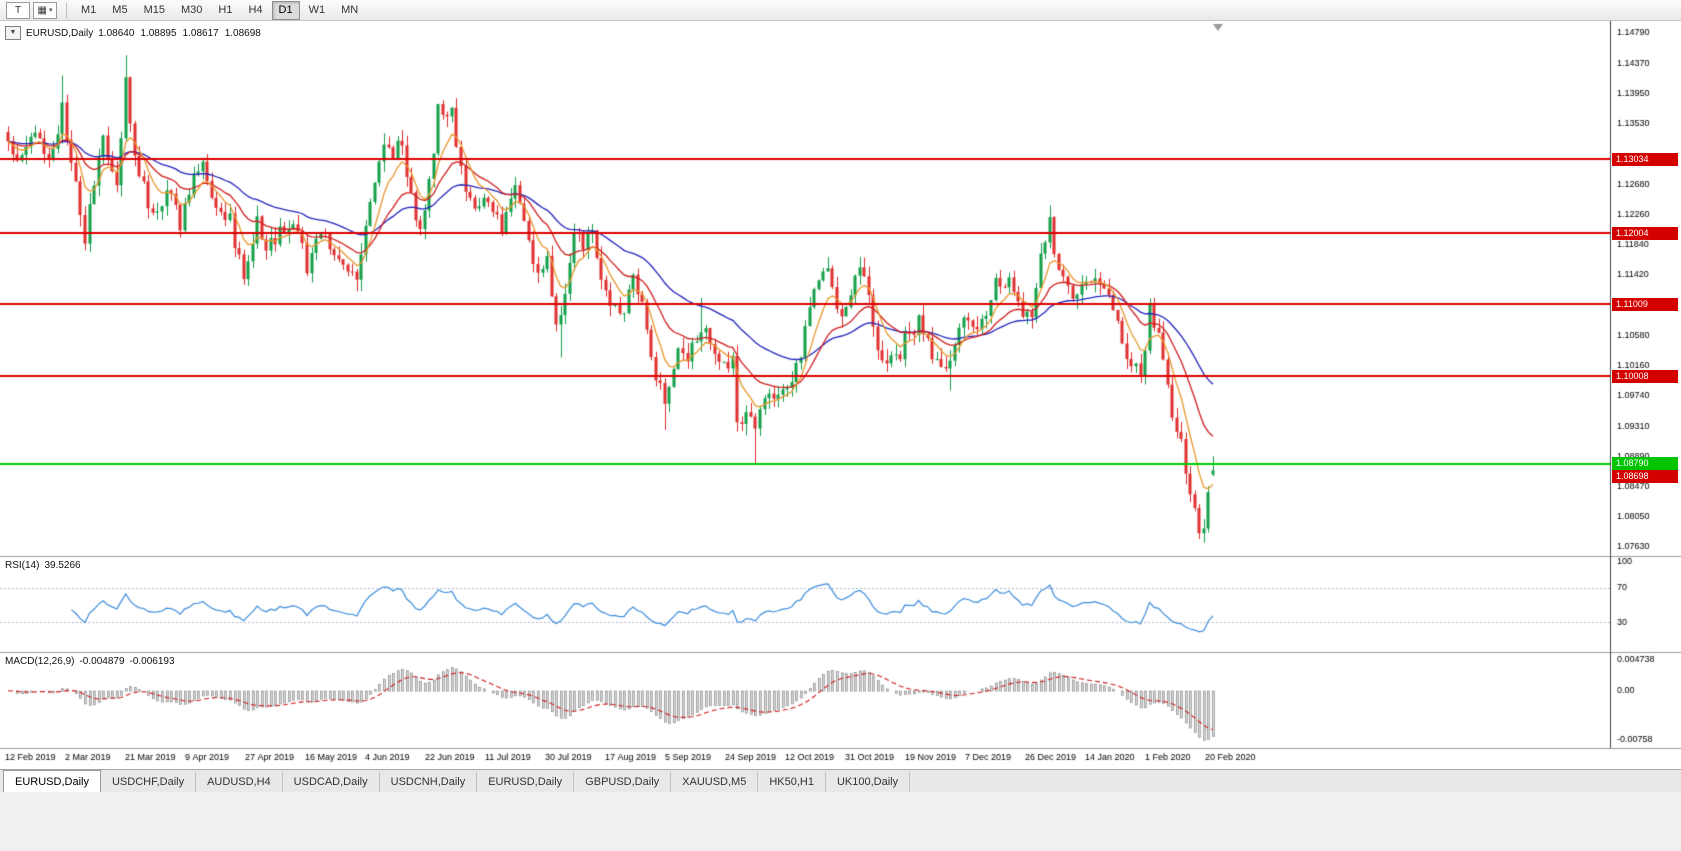 The width and height of the screenshot is (1681, 851). What do you see at coordinates (1645, 233) in the screenshot?
I see `resistance-price-badge: 1.12004` at bounding box center [1645, 233].